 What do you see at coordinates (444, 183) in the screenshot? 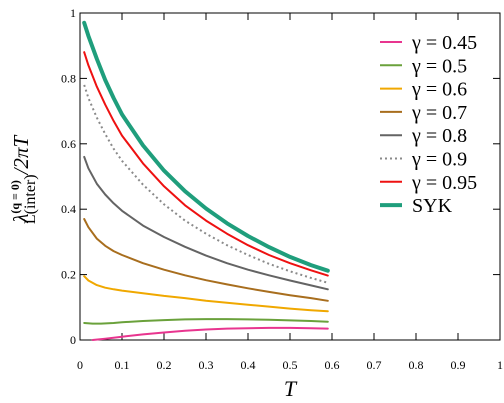
I see `legend-label: γ = 0.95` at bounding box center [444, 183].